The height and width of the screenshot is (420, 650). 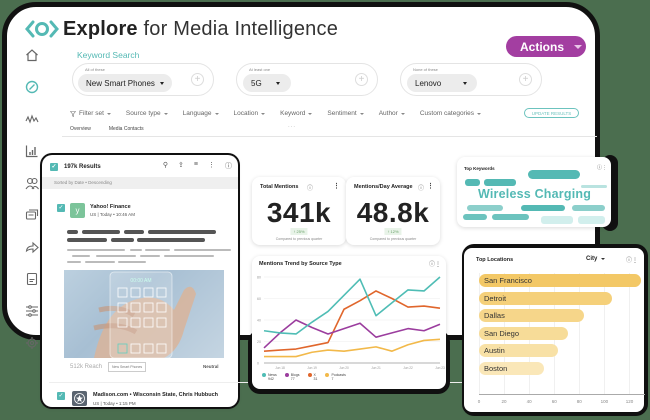 I want to click on keyword-chip: 5G, so click(x=267, y=83).